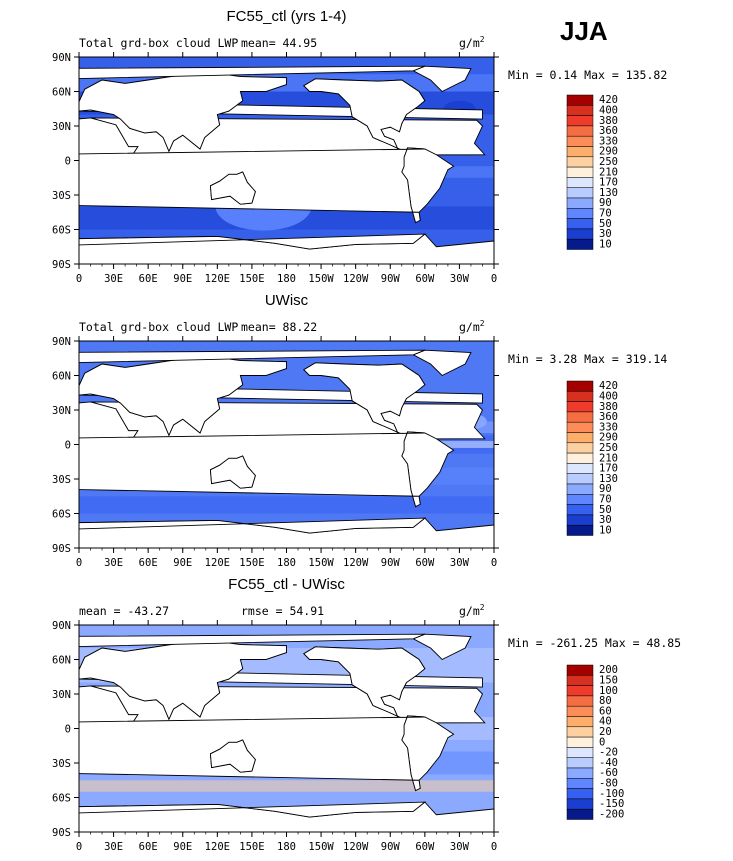 This screenshot has width=733, height=861. I want to click on colorbar-label: -150, so click(611, 804).